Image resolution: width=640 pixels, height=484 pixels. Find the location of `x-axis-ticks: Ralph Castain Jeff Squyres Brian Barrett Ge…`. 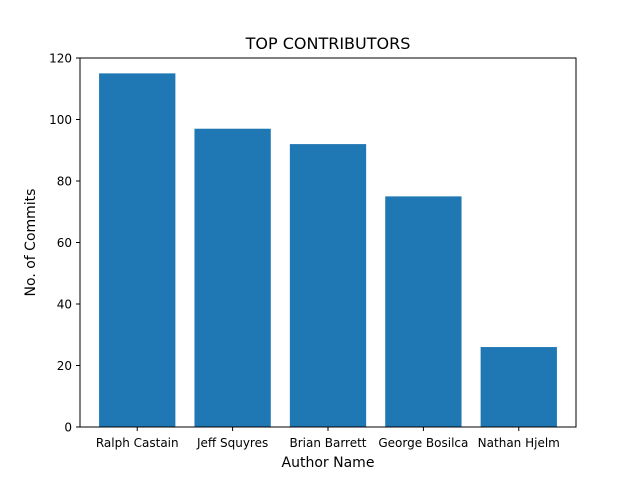

x-axis-ticks: Ralph Castain Jeff Squyres Brian Barrett Ge… is located at coordinates (328, 438).